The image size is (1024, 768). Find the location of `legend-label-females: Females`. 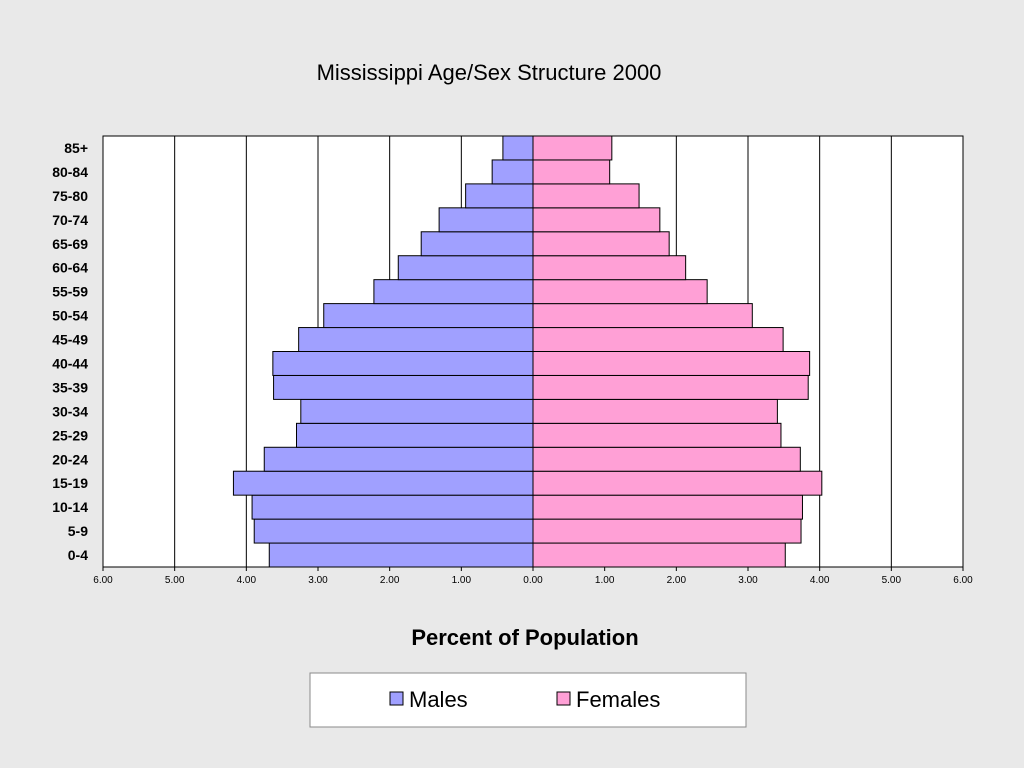

legend-label-females: Females is located at coordinates (618, 699).